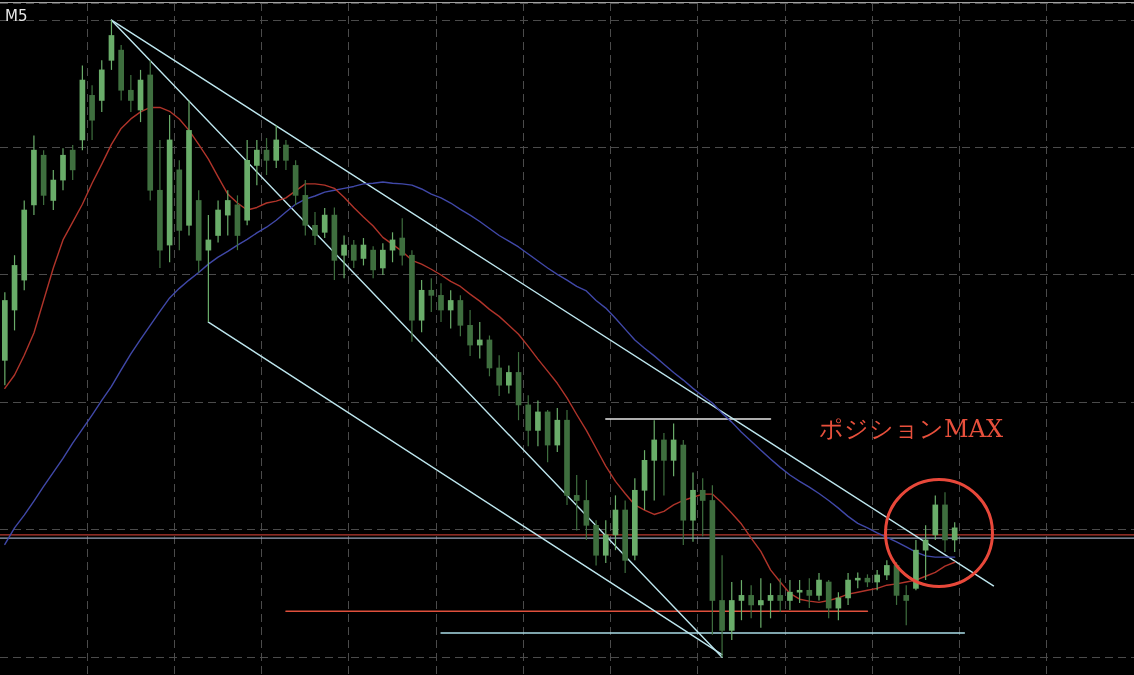 Image resolution: width=1134 pixels, height=675 pixels. Describe the element at coordinates (911, 429) in the screenshot. I see `annotation: ポジションMAX` at that location.